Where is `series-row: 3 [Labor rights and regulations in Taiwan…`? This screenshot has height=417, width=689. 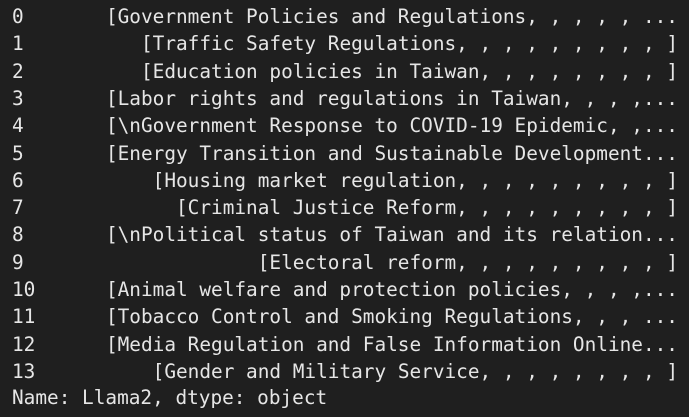 series-row: 3 [Labor rights and regulations in Taiwan… is located at coordinates (344, 98).